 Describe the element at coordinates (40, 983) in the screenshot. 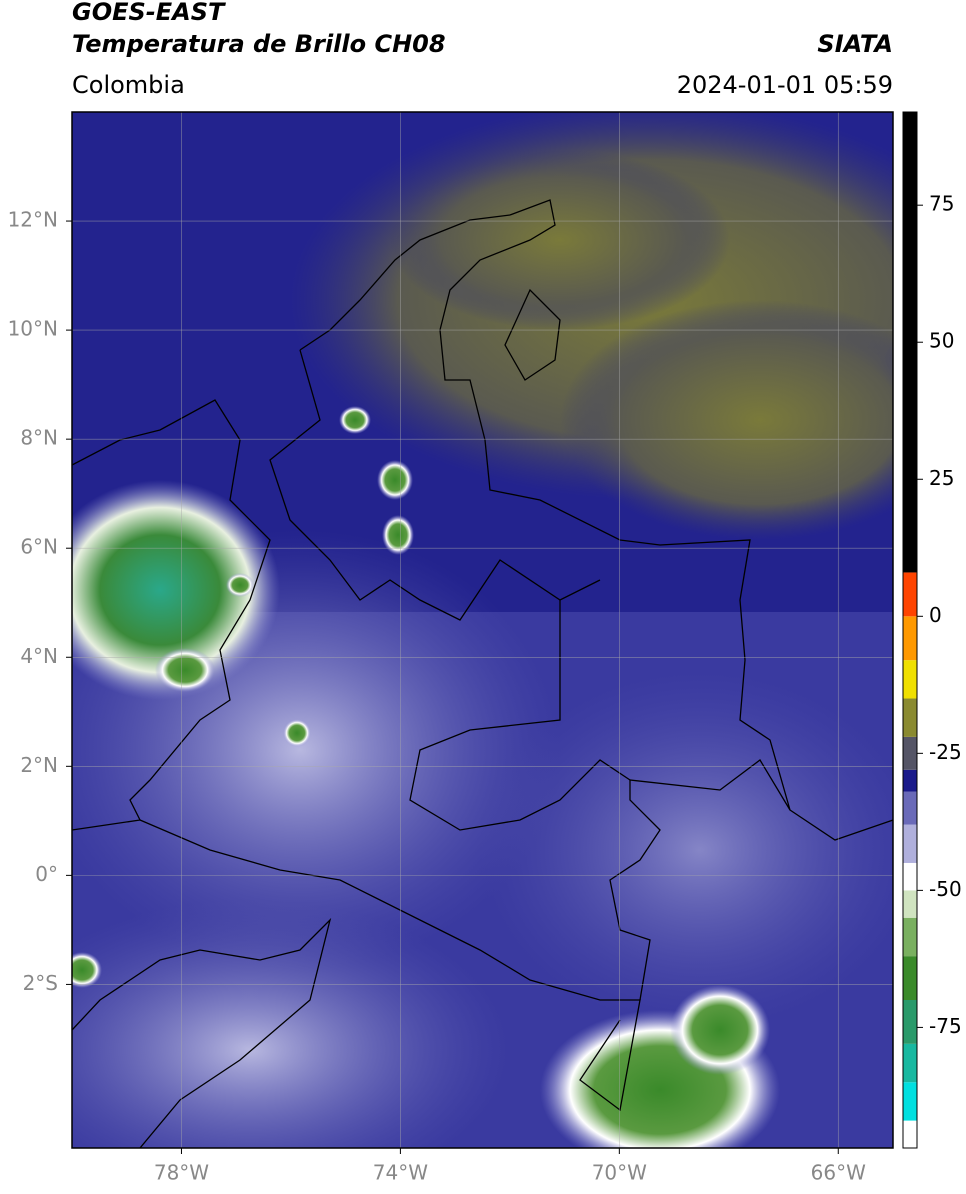

I see `y-tick-label: 2°S` at that location.